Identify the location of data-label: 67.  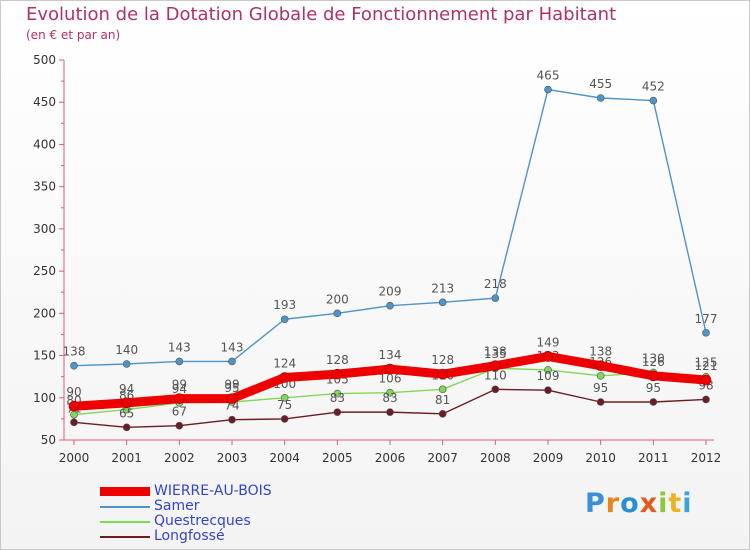
(179, 412).